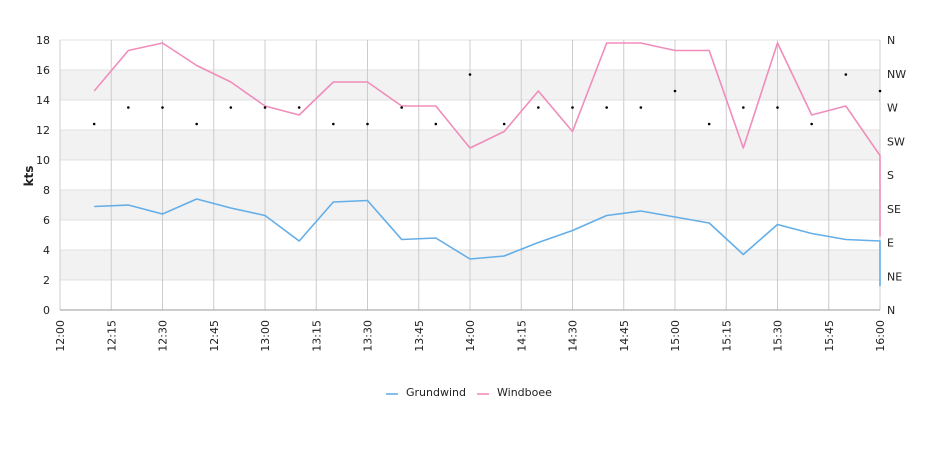  Describe the element at coordinates (896, 141) in the screenshot. I see `y2-tick-label: SW` at that location.